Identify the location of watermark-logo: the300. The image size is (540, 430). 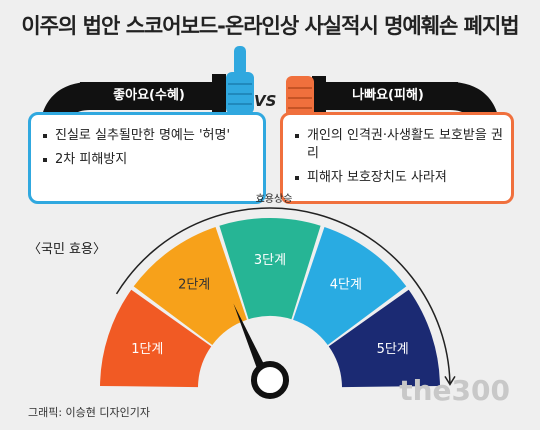
(454, 390).